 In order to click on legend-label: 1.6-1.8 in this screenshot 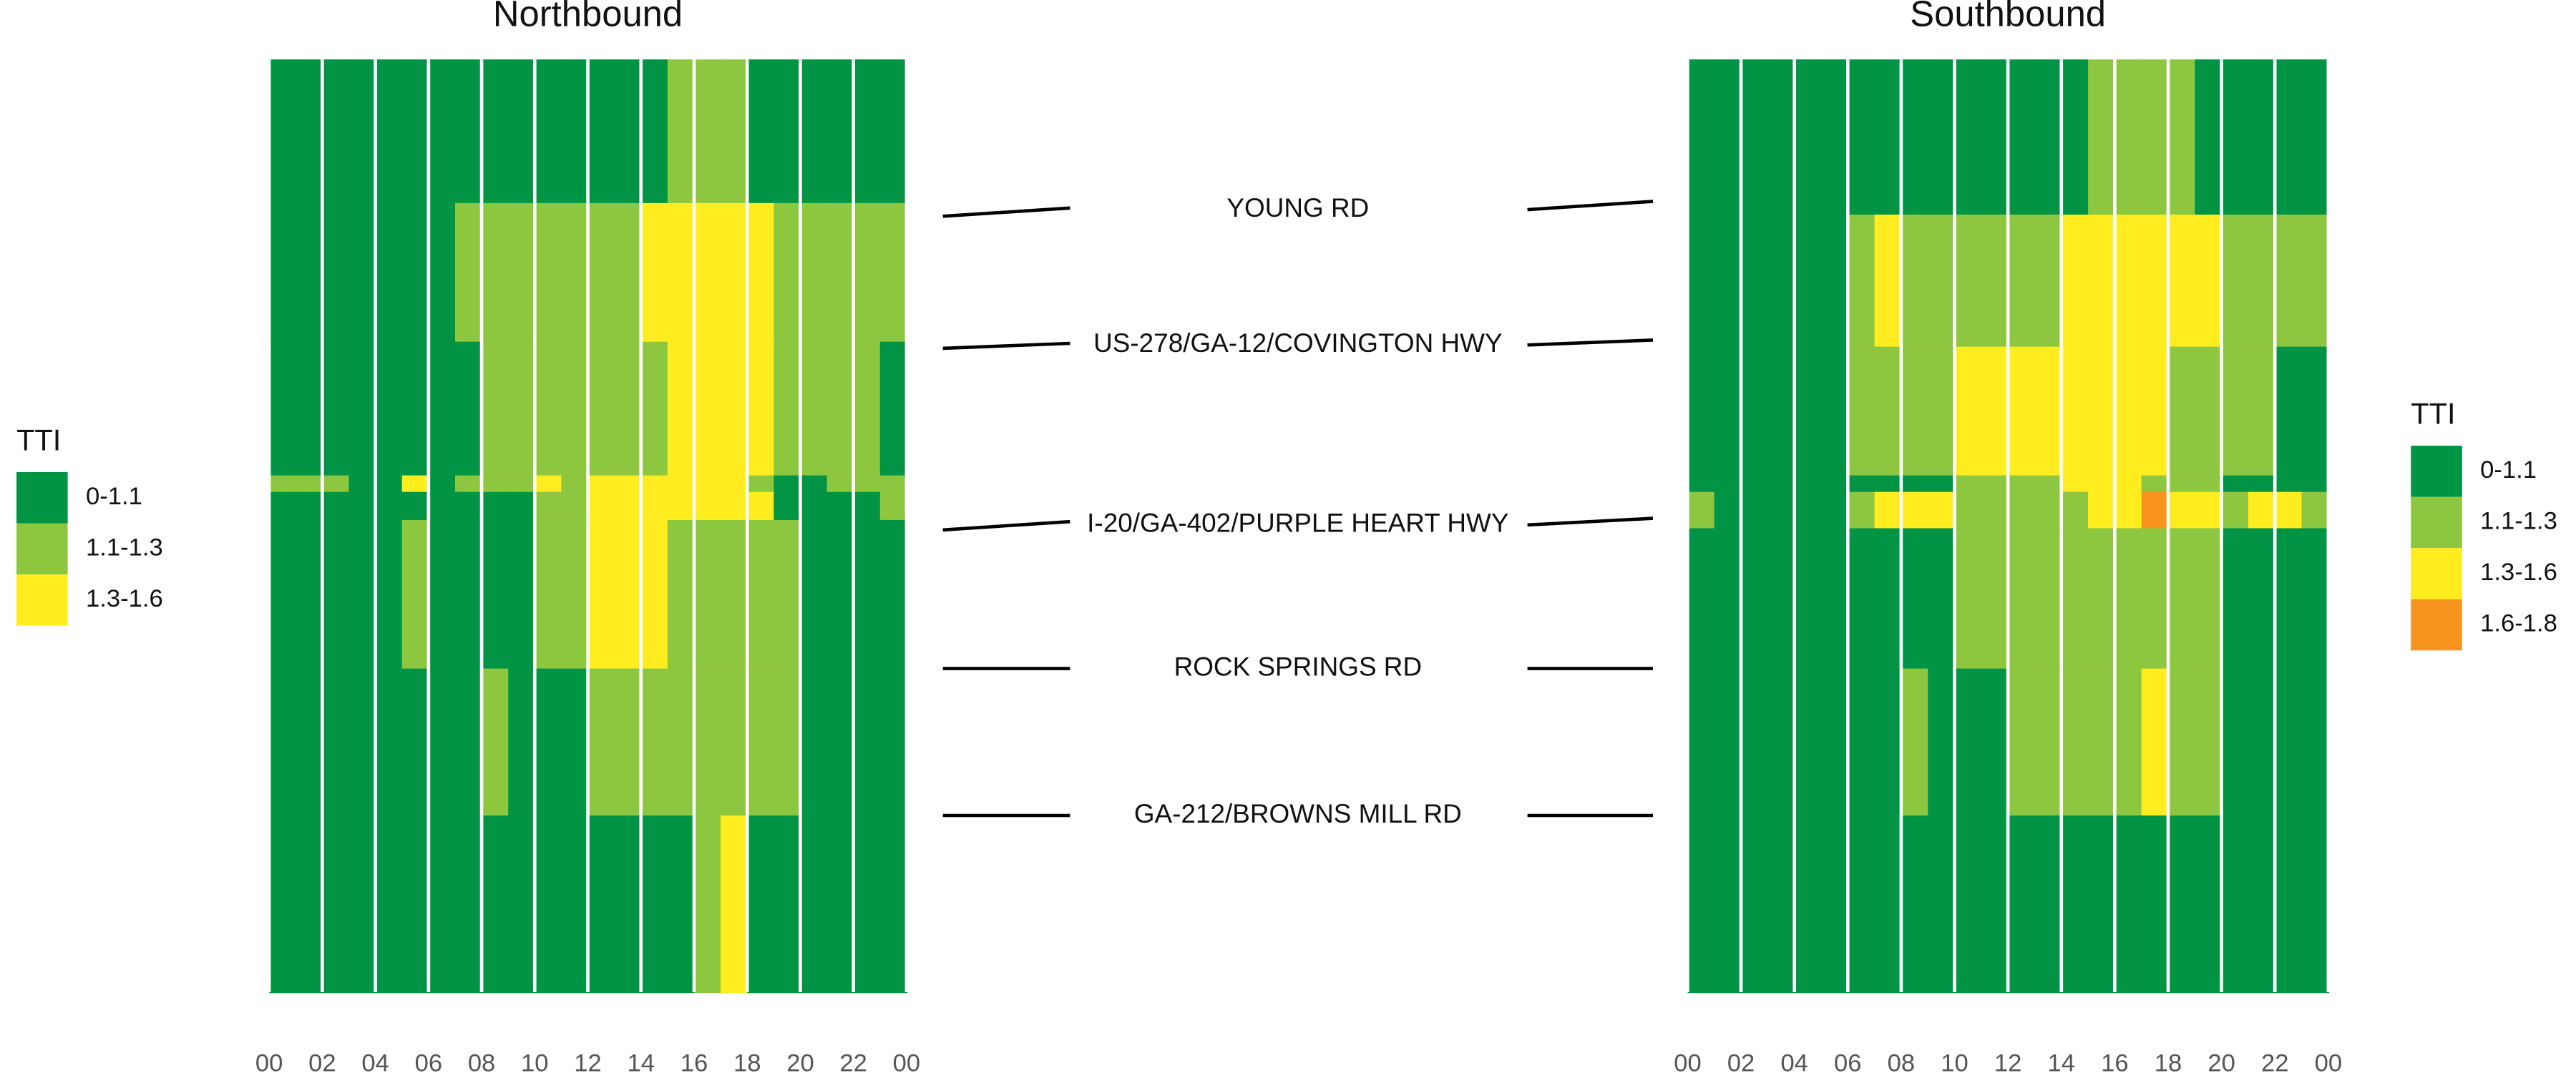, I will do `click(2518, 623)`.